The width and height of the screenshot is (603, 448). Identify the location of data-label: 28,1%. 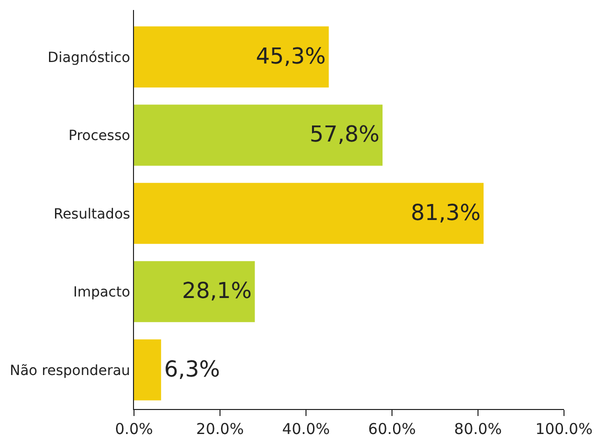
(217, 291).